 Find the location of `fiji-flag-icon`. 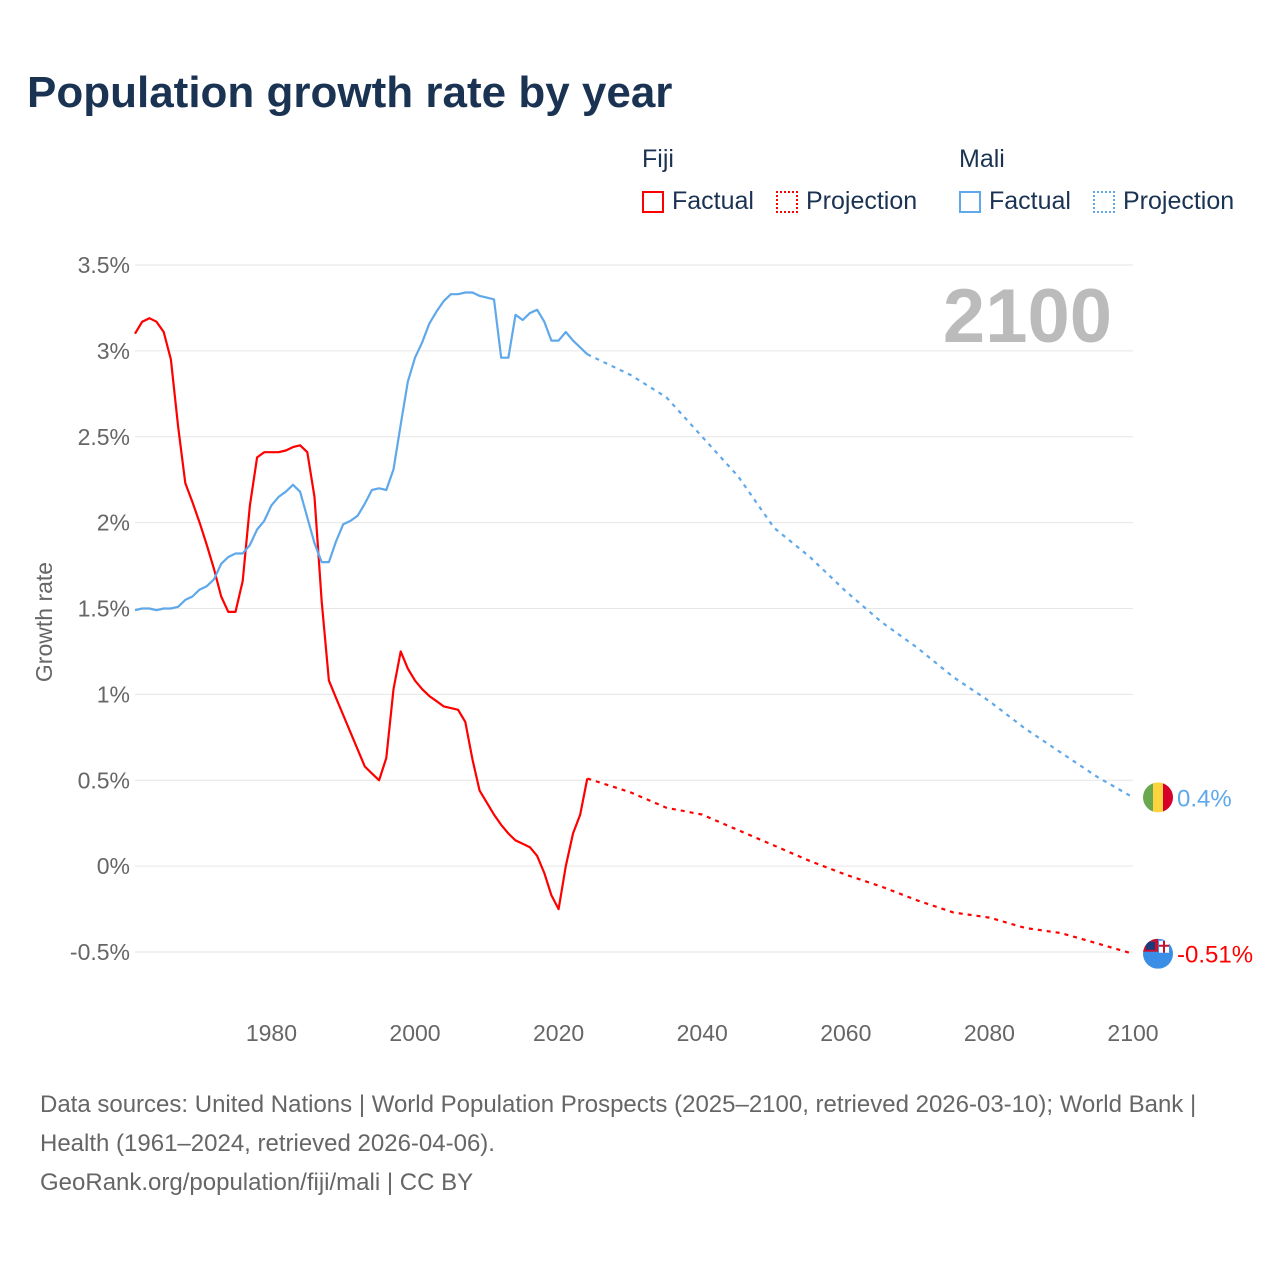

fiji-flag-icon is located at coordinates (1158, 953).